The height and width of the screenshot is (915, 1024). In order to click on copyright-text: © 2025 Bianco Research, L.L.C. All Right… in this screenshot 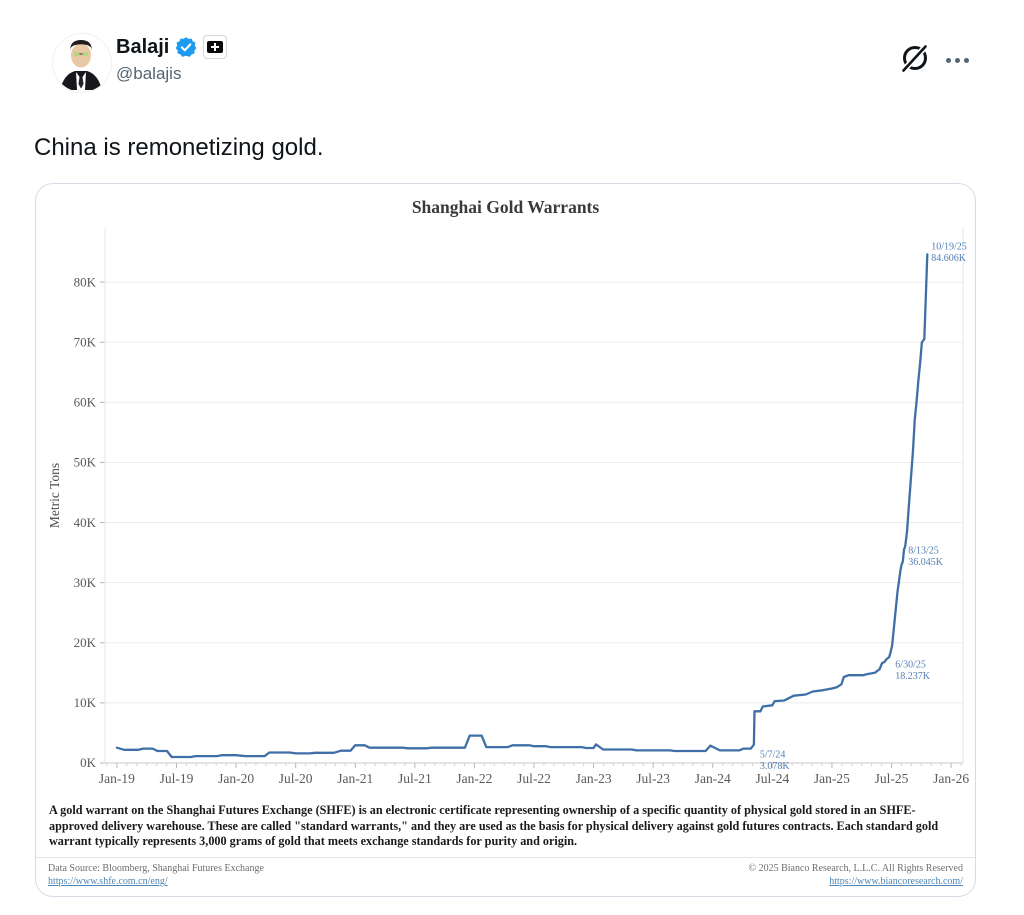, I will do `click(855, 868)`.